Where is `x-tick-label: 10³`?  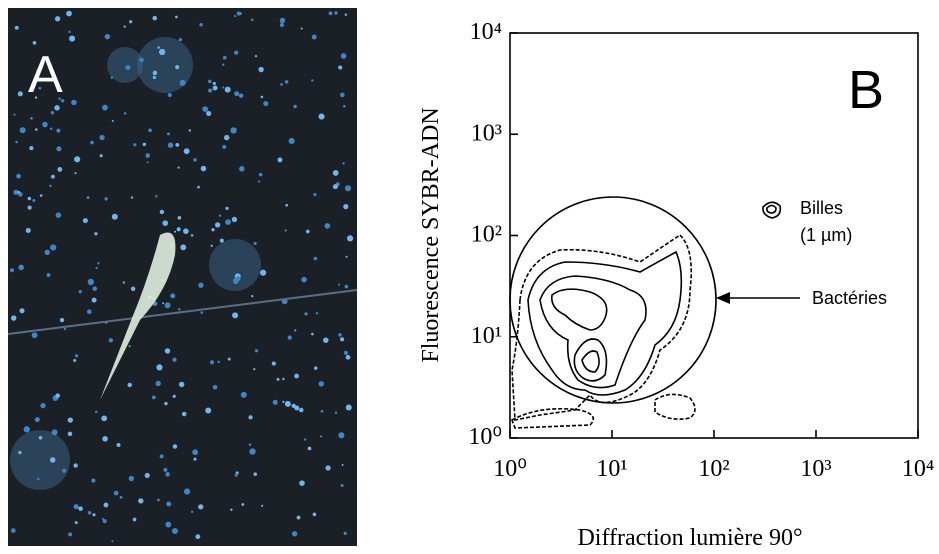
x-tick-label: 10³ is located at coordinates (815, 469).